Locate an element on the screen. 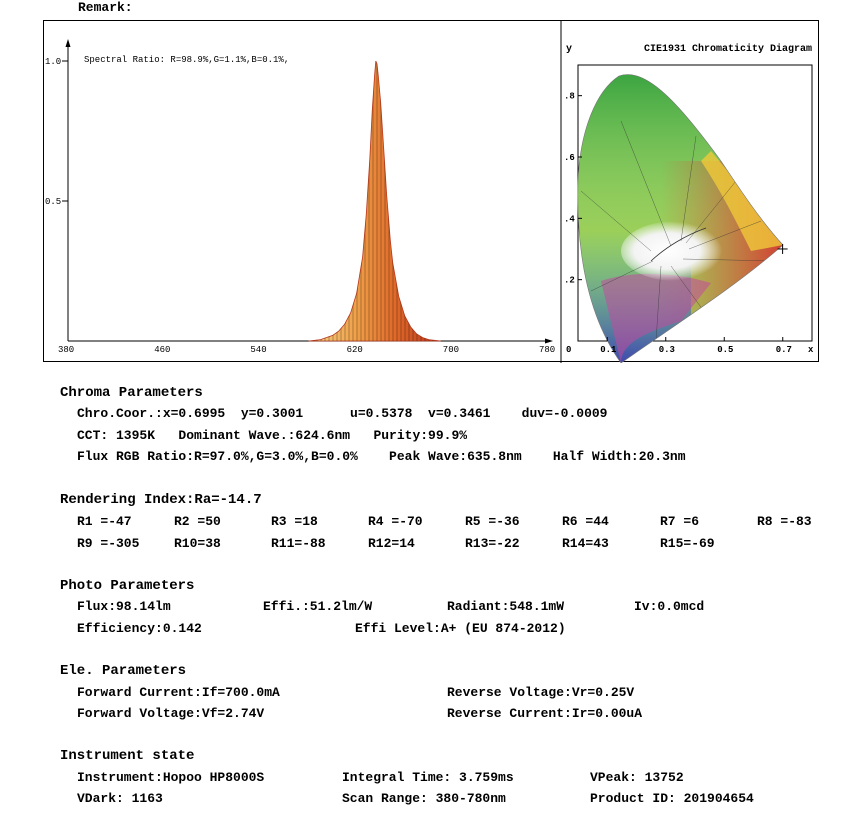 Image resolution: width=865 pixels, height=835 pixels. remark-label: Remark: is located at coordinates (105, 7).